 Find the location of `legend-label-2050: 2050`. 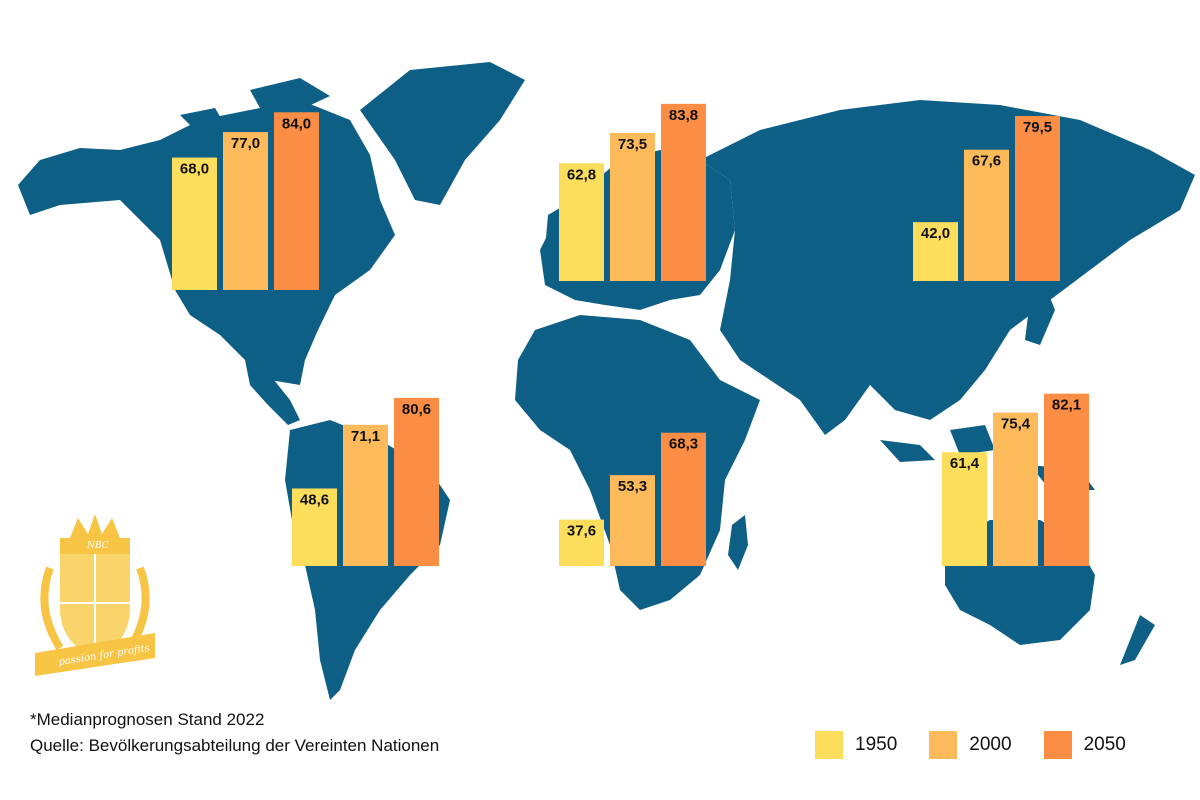

legend-label-2050: 2050 is located at coordinates (1104, 744).